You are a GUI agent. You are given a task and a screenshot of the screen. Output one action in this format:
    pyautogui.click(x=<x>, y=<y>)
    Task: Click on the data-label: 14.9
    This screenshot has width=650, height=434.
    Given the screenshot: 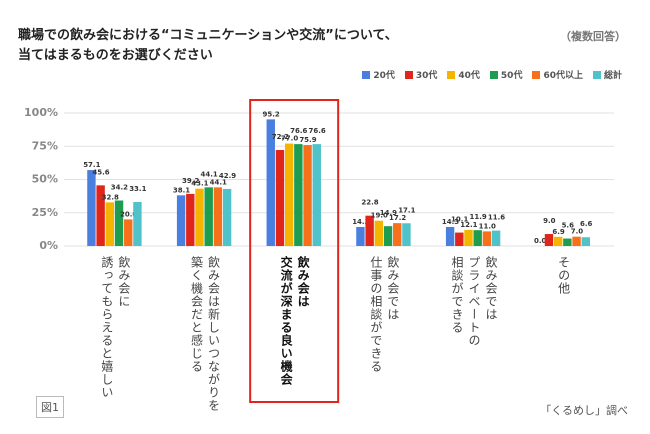 What is the action you would take?
    pyautogui.click(x=388, y=213)
    